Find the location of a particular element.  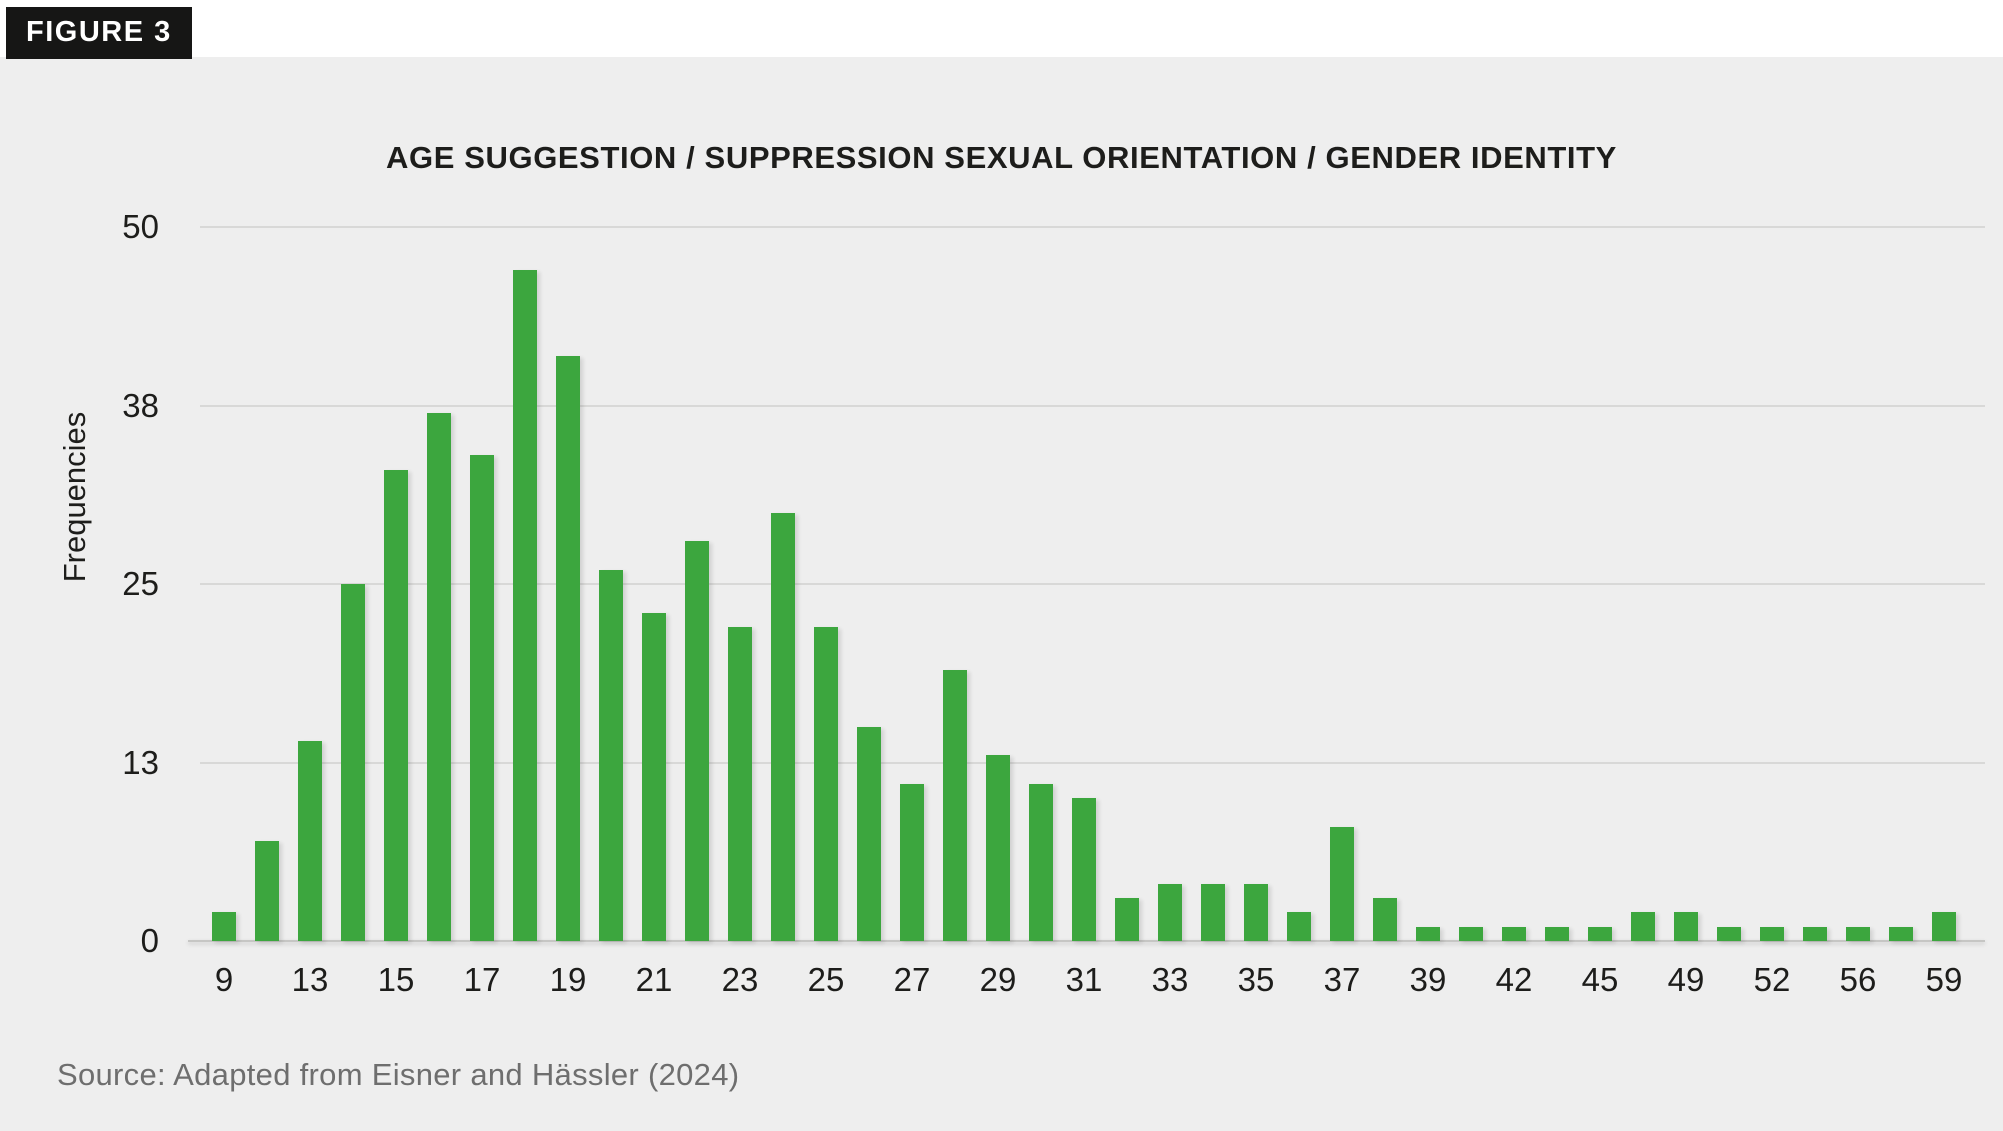

y-tick-label: 25 is located at coordinates (140, 583).